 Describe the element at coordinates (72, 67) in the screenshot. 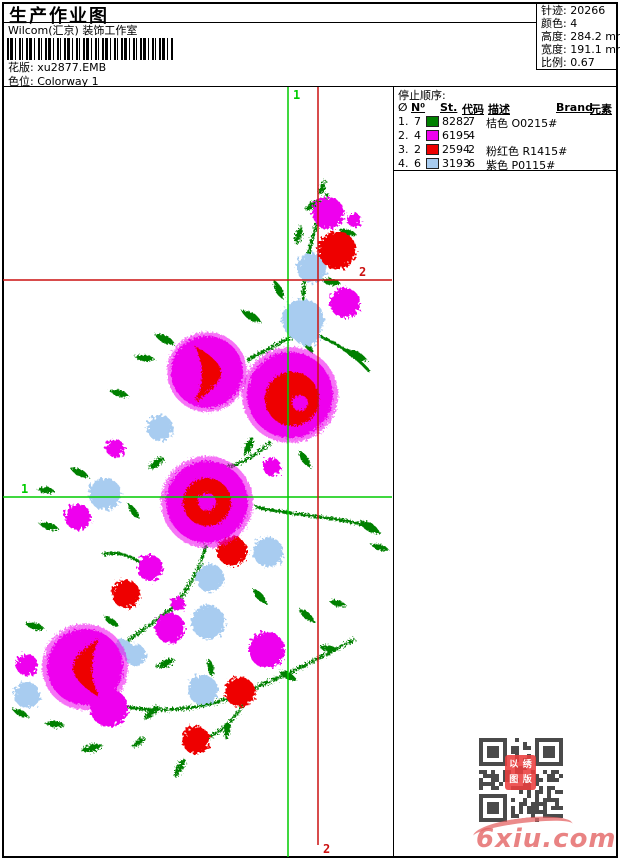

I see `design-value: xu2877.EMB` at that location.